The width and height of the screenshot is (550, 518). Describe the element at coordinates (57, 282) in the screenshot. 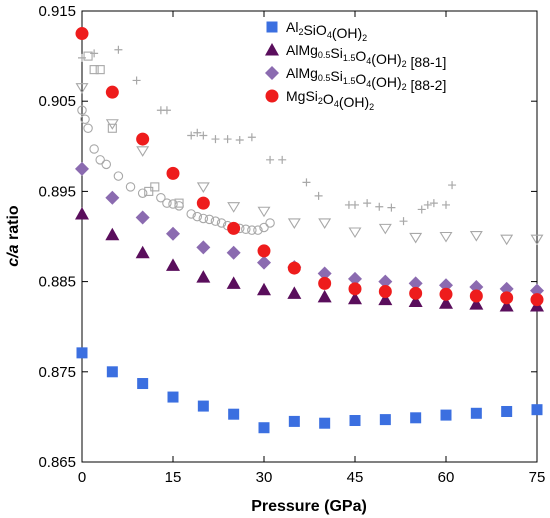

I see `y-tick-label: 0.885` at that location.